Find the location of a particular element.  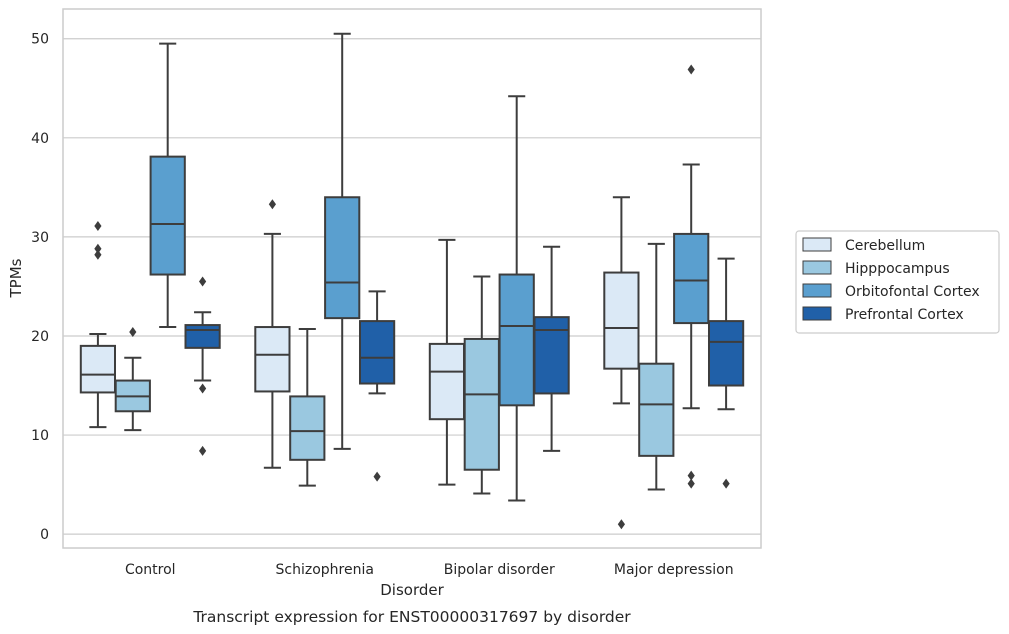

x-tick-label-3: Major depression is located at coordinates (674, 570).